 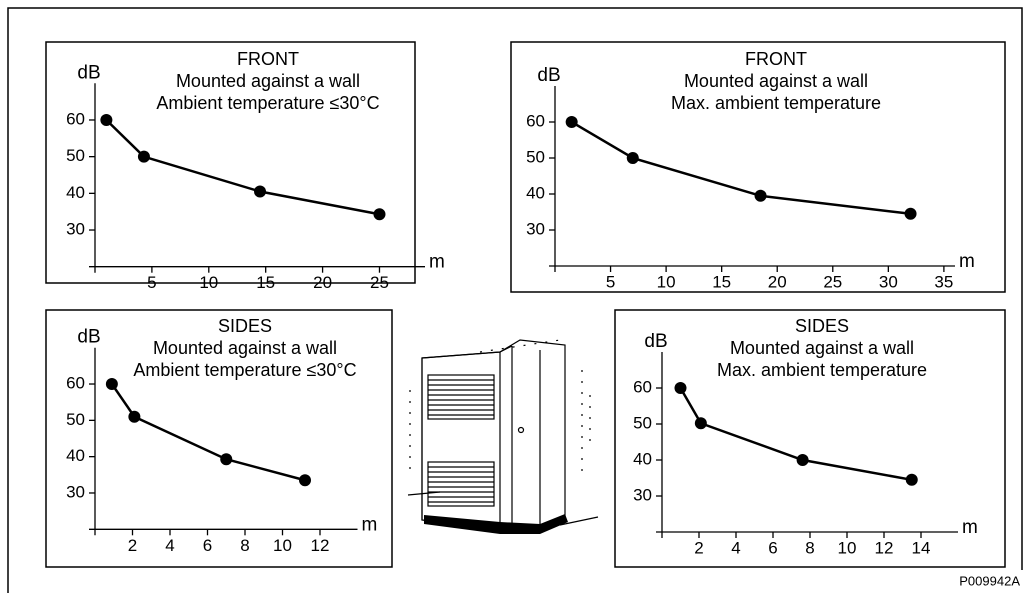 I want to click on x-tick-label: 35, so click(x=943, y=281).